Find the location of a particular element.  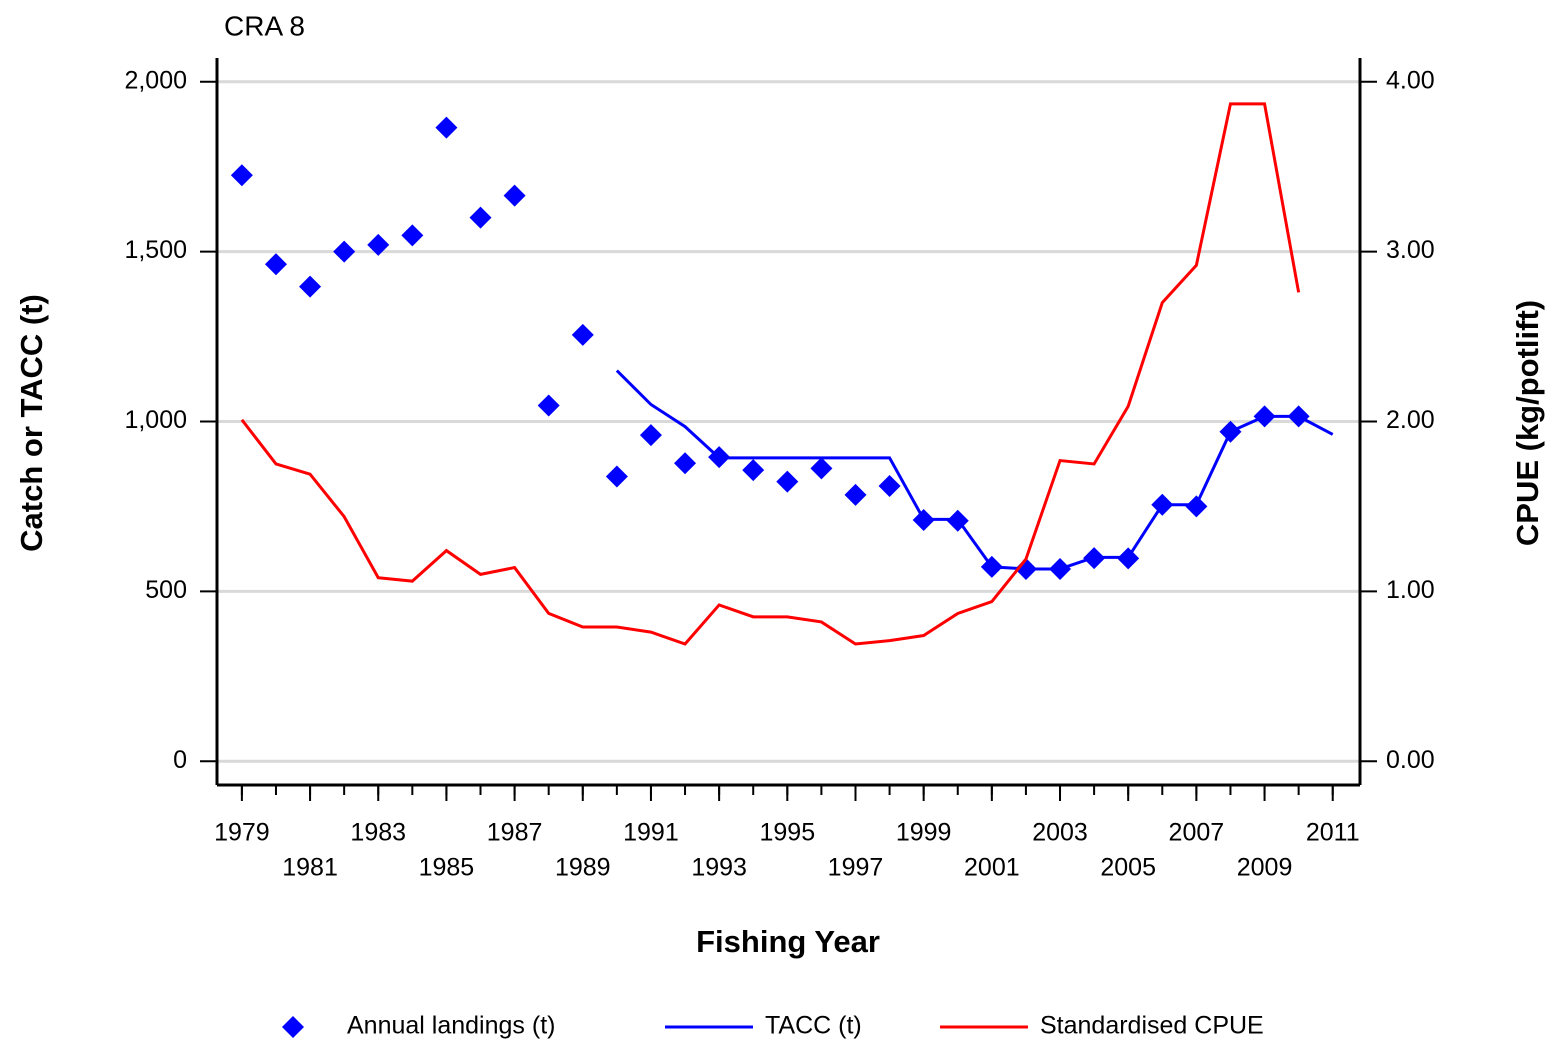

y2-tick-label: 1.00 is located at coordinates (1410, 590).